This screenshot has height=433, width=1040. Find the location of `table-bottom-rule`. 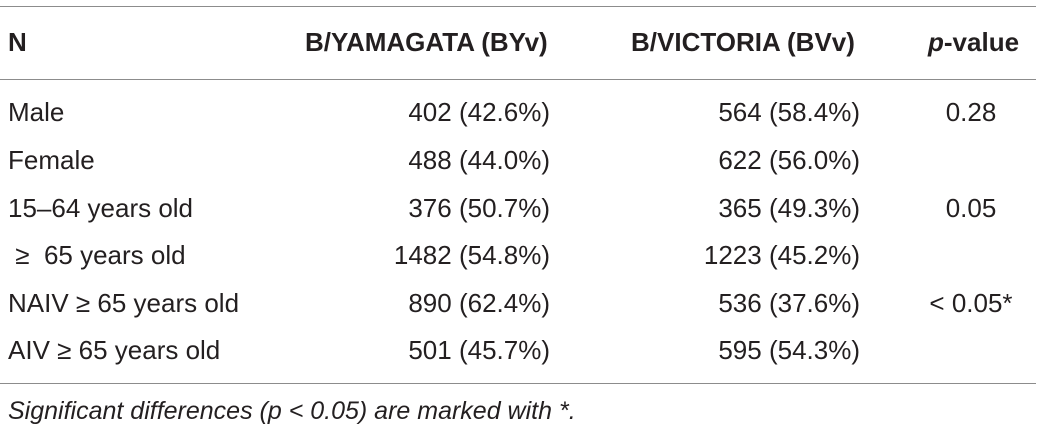

table-bottom-rule is located at coordinates (518, 383).